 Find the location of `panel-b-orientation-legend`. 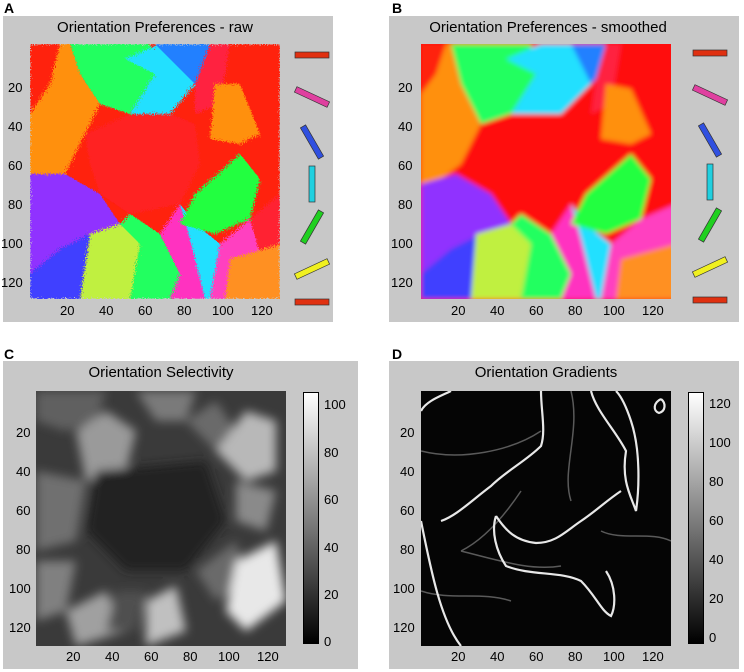

panel-b-orientation-legend is located at coordinates (710, 176).